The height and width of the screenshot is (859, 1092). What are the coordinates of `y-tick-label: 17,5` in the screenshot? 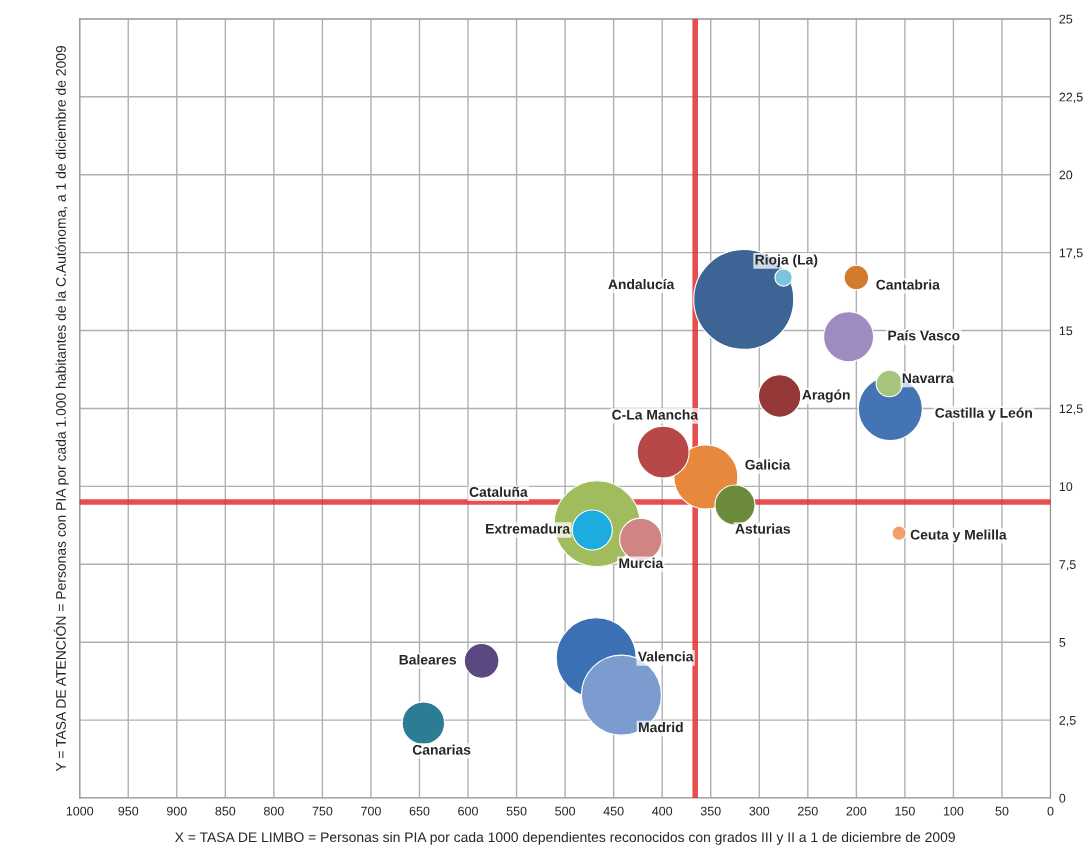 It's located at (1071, 253).